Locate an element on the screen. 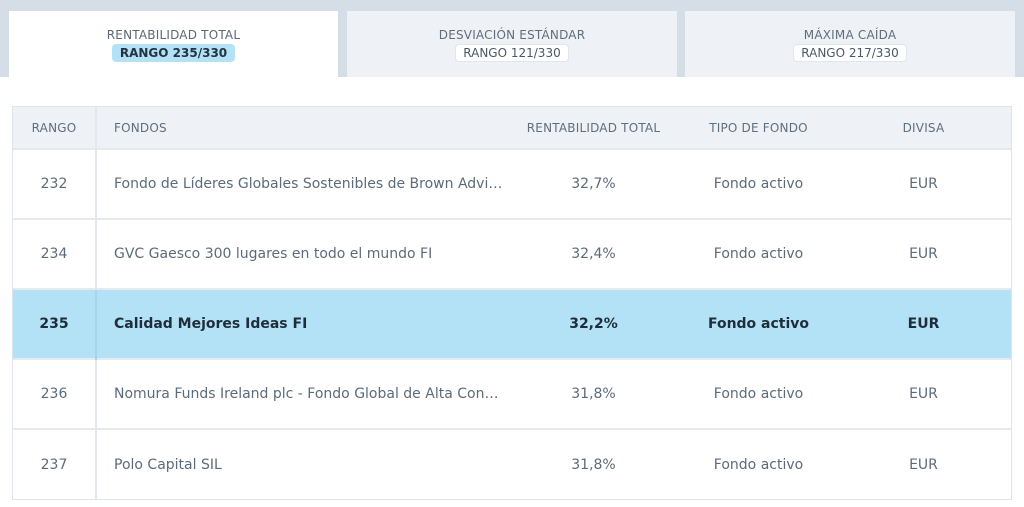 The height and width of the screenshot is (507, 1024). rank-cell: 234 is located at coordinates (55, 254).